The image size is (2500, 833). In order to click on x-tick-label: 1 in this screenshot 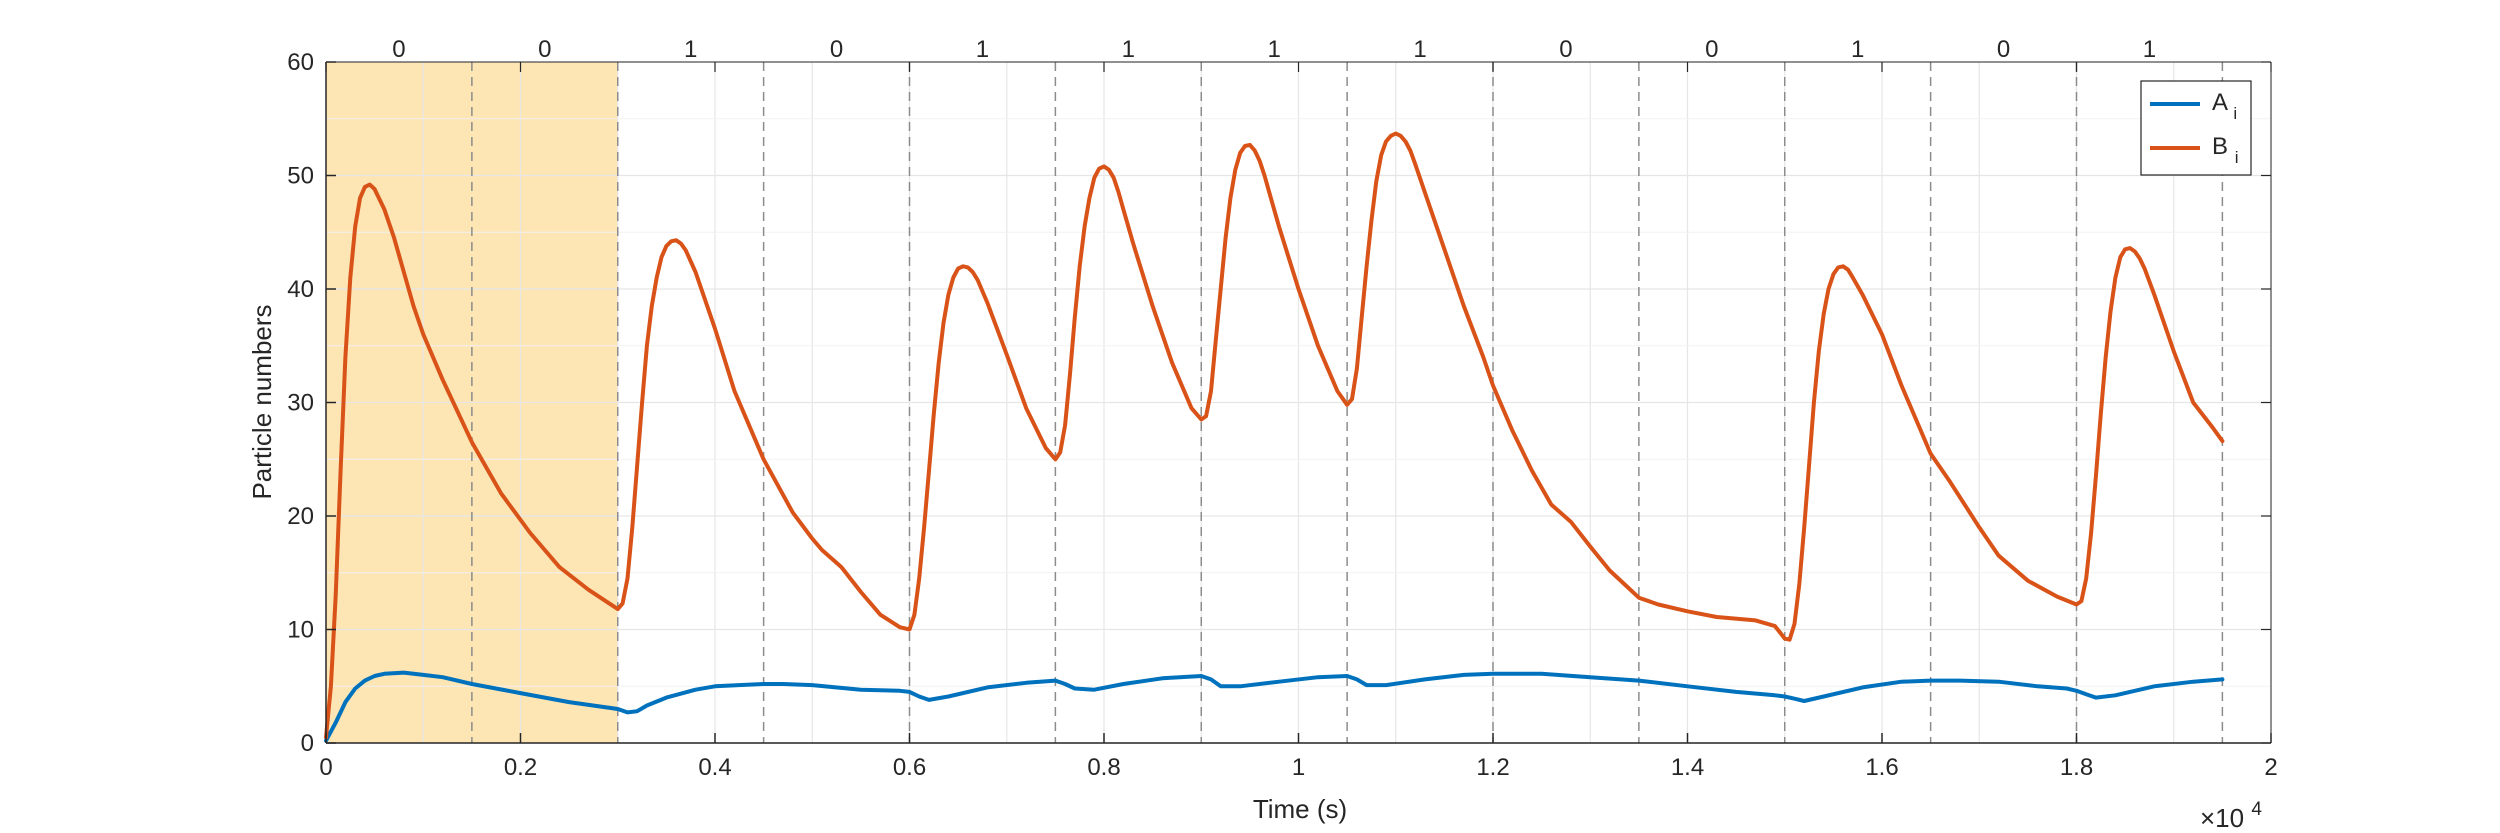, I will do `click(1298, 767)`.